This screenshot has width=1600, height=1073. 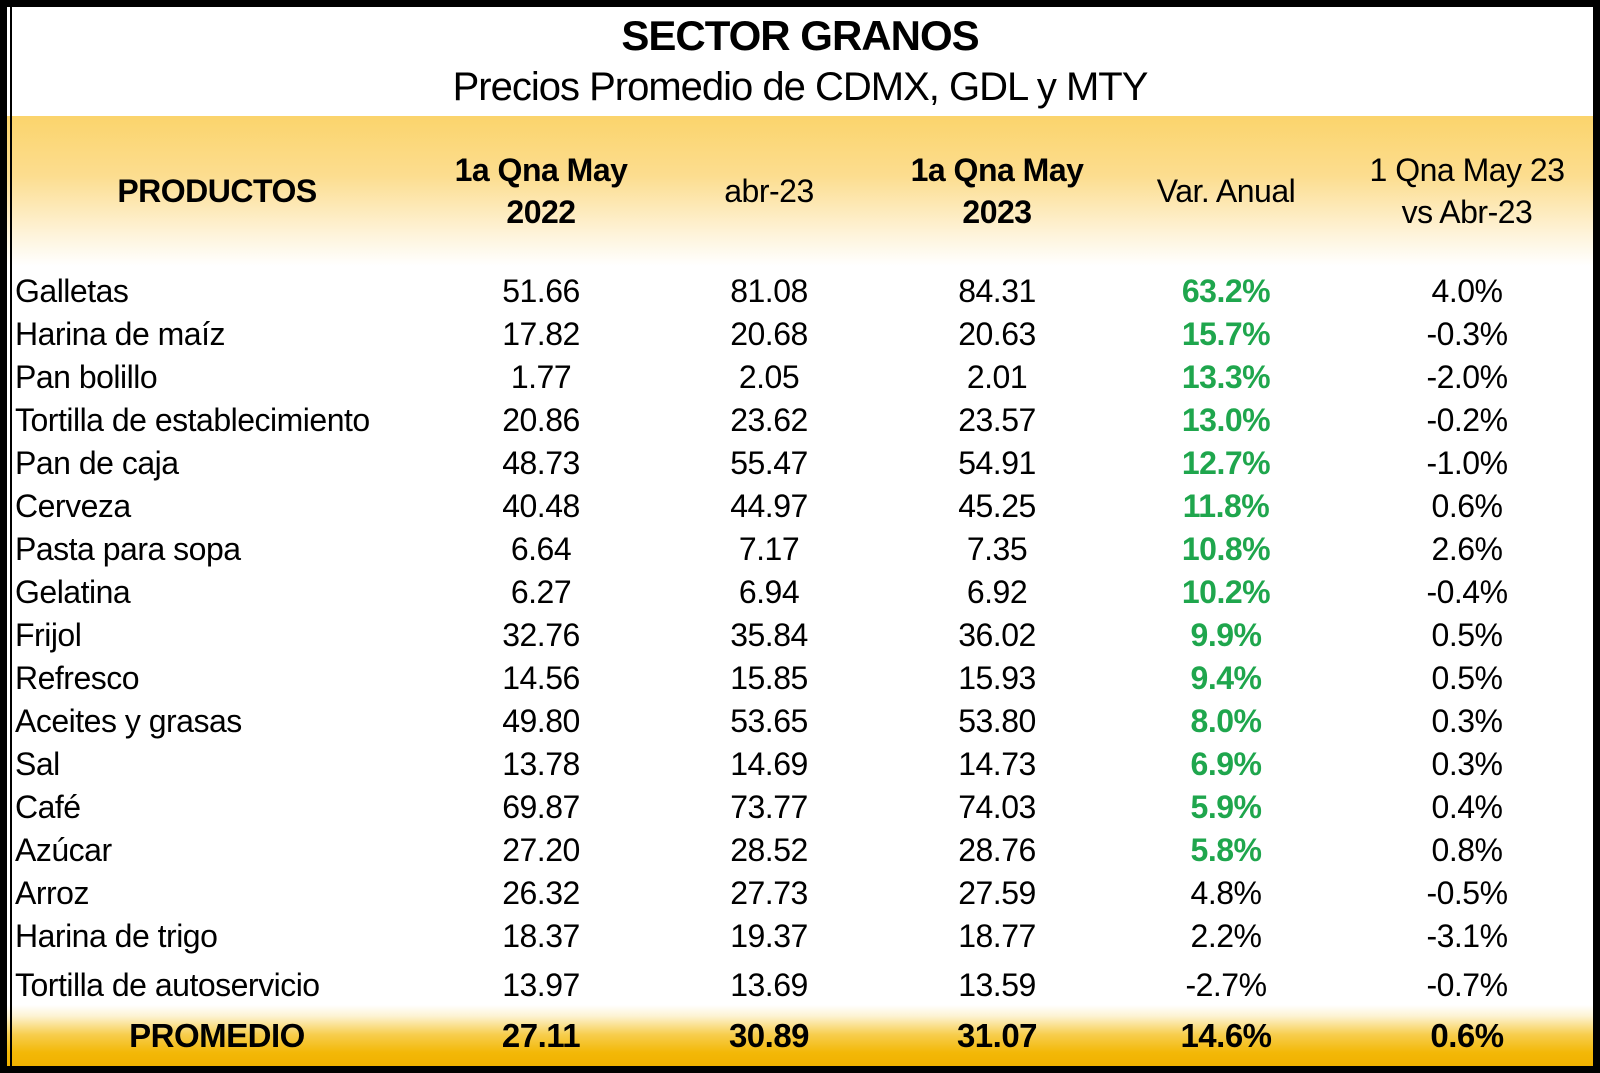 What do you see at coordinates (1226, 191) in the screenshot?
I see `column-header-var-anual: Var. Anual` at bounding box center [1226, 191].